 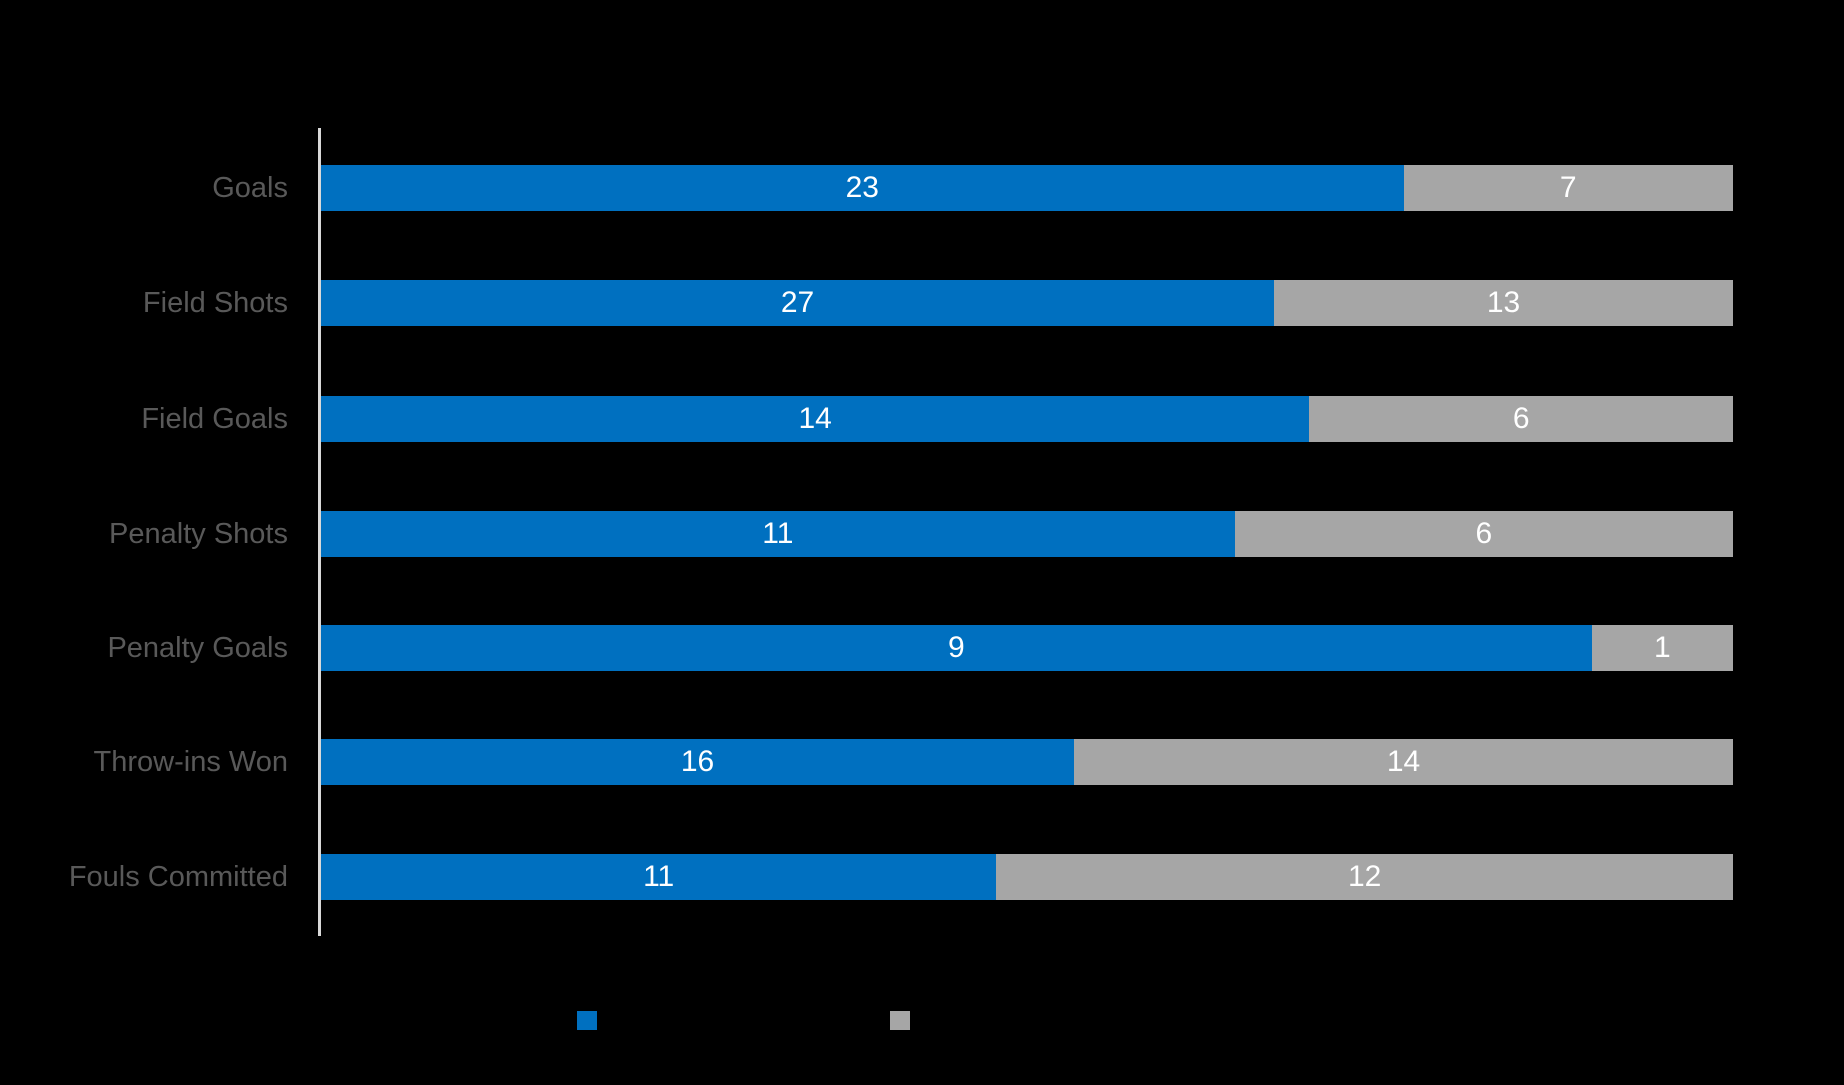 I want to click on category-label: Fouls Committed, so click(x=178, y=877).